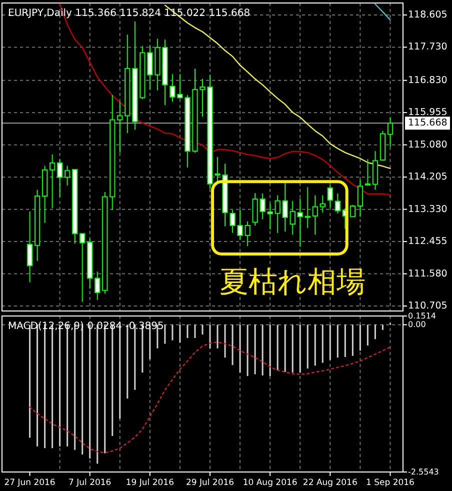  What do you see at coordinates (270, 483) in the screenshot?
I see `x-tick-label: 10 Aug 2016` at bounding box center [270, 483].